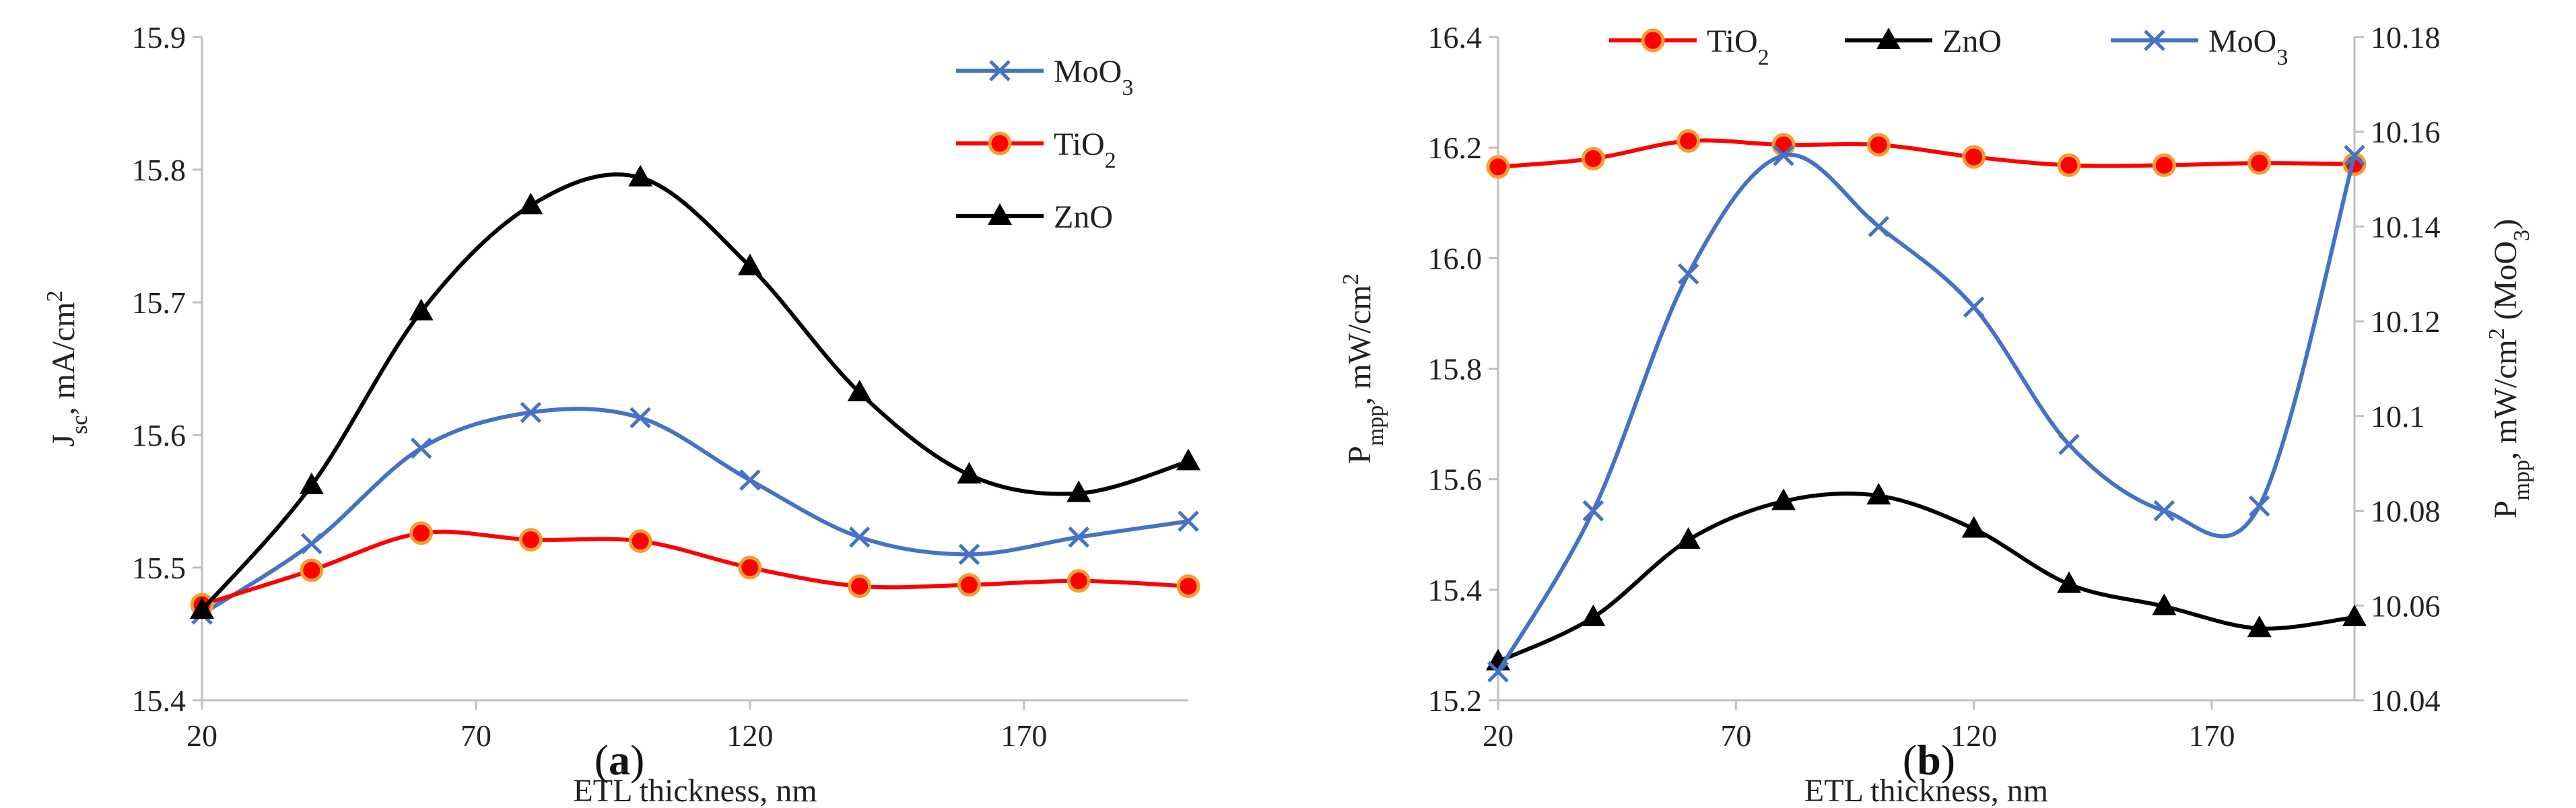 The image size is (2576, 808). What do you see at coordinates (1929, 760) in the screenshot?
I see `panel-caption: (b)` at bounding box center [1929, 760].